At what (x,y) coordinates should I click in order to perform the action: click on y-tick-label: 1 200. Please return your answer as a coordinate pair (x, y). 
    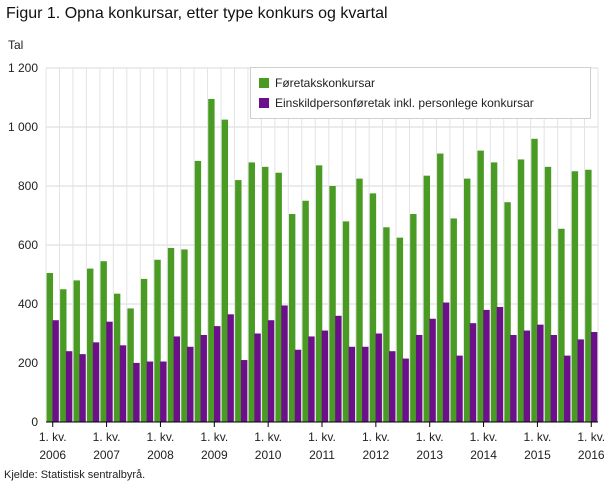
    Looking at the image, I should click on (23, 68).